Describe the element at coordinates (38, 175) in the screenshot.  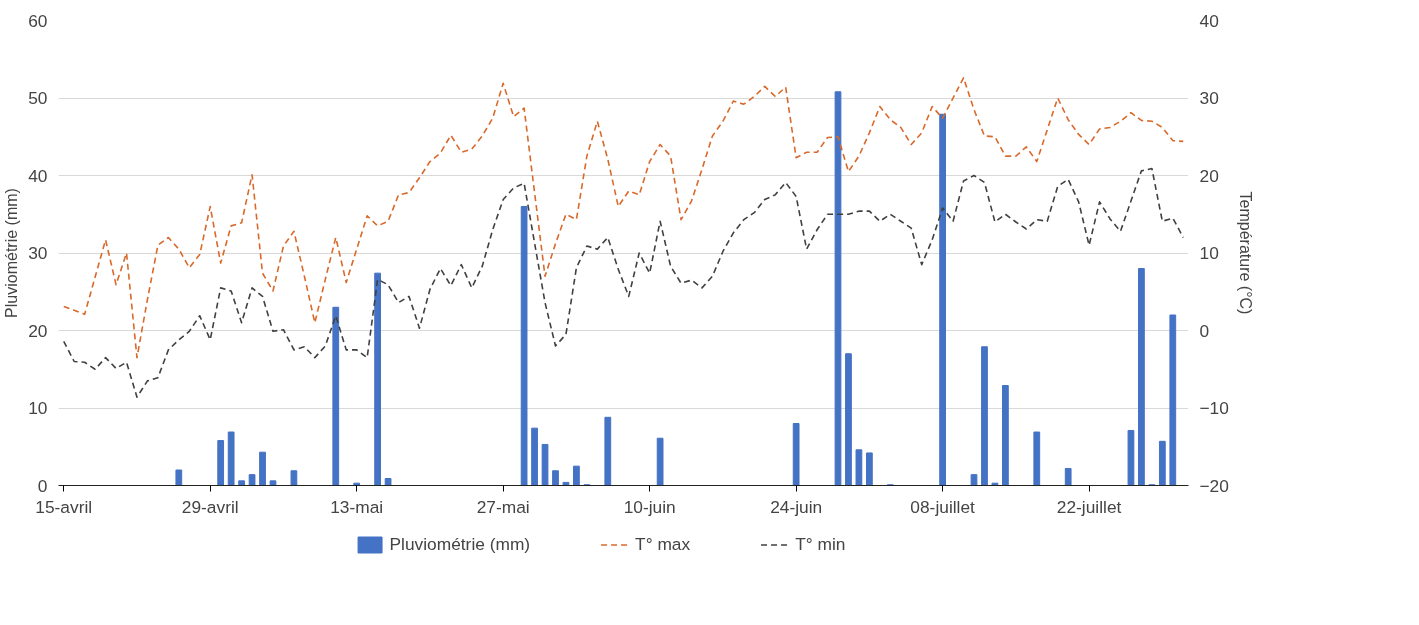
I see `y-tick-label: 40` at that location.